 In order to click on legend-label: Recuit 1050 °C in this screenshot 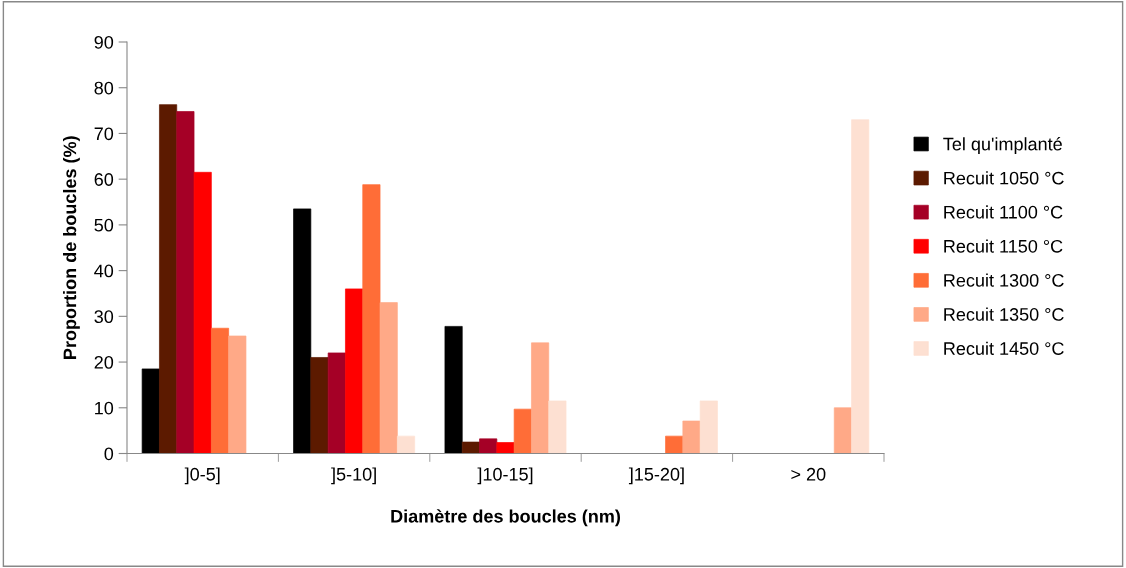, I will do `click(1004, 178)`.